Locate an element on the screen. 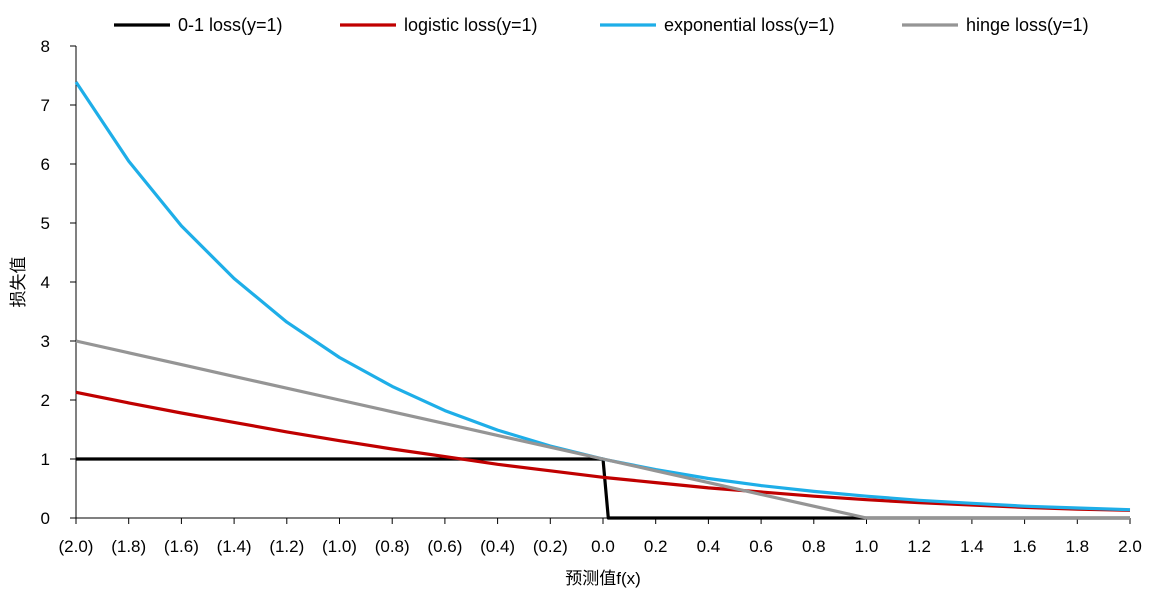 The height and width of the screenshot is (591, 1152). y-tick-label: 8 is located at coordinates (45, 46).